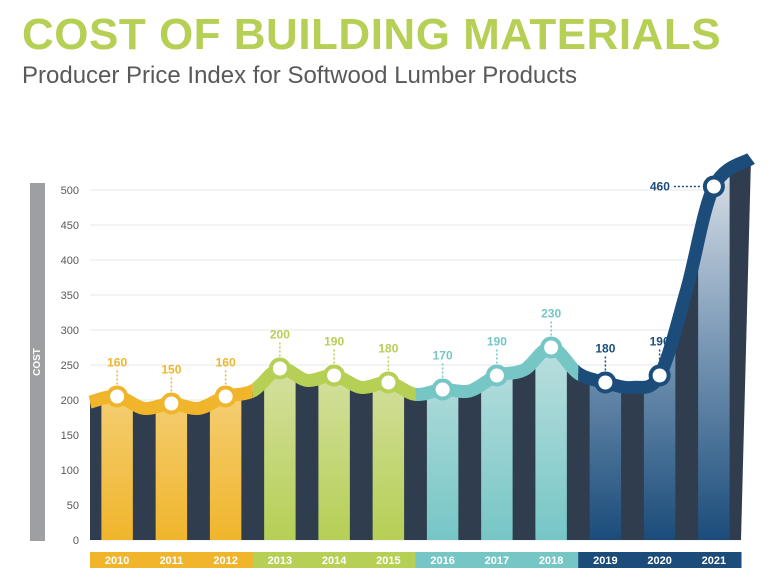  I want to click on data-label: 200, so click(280, 335).